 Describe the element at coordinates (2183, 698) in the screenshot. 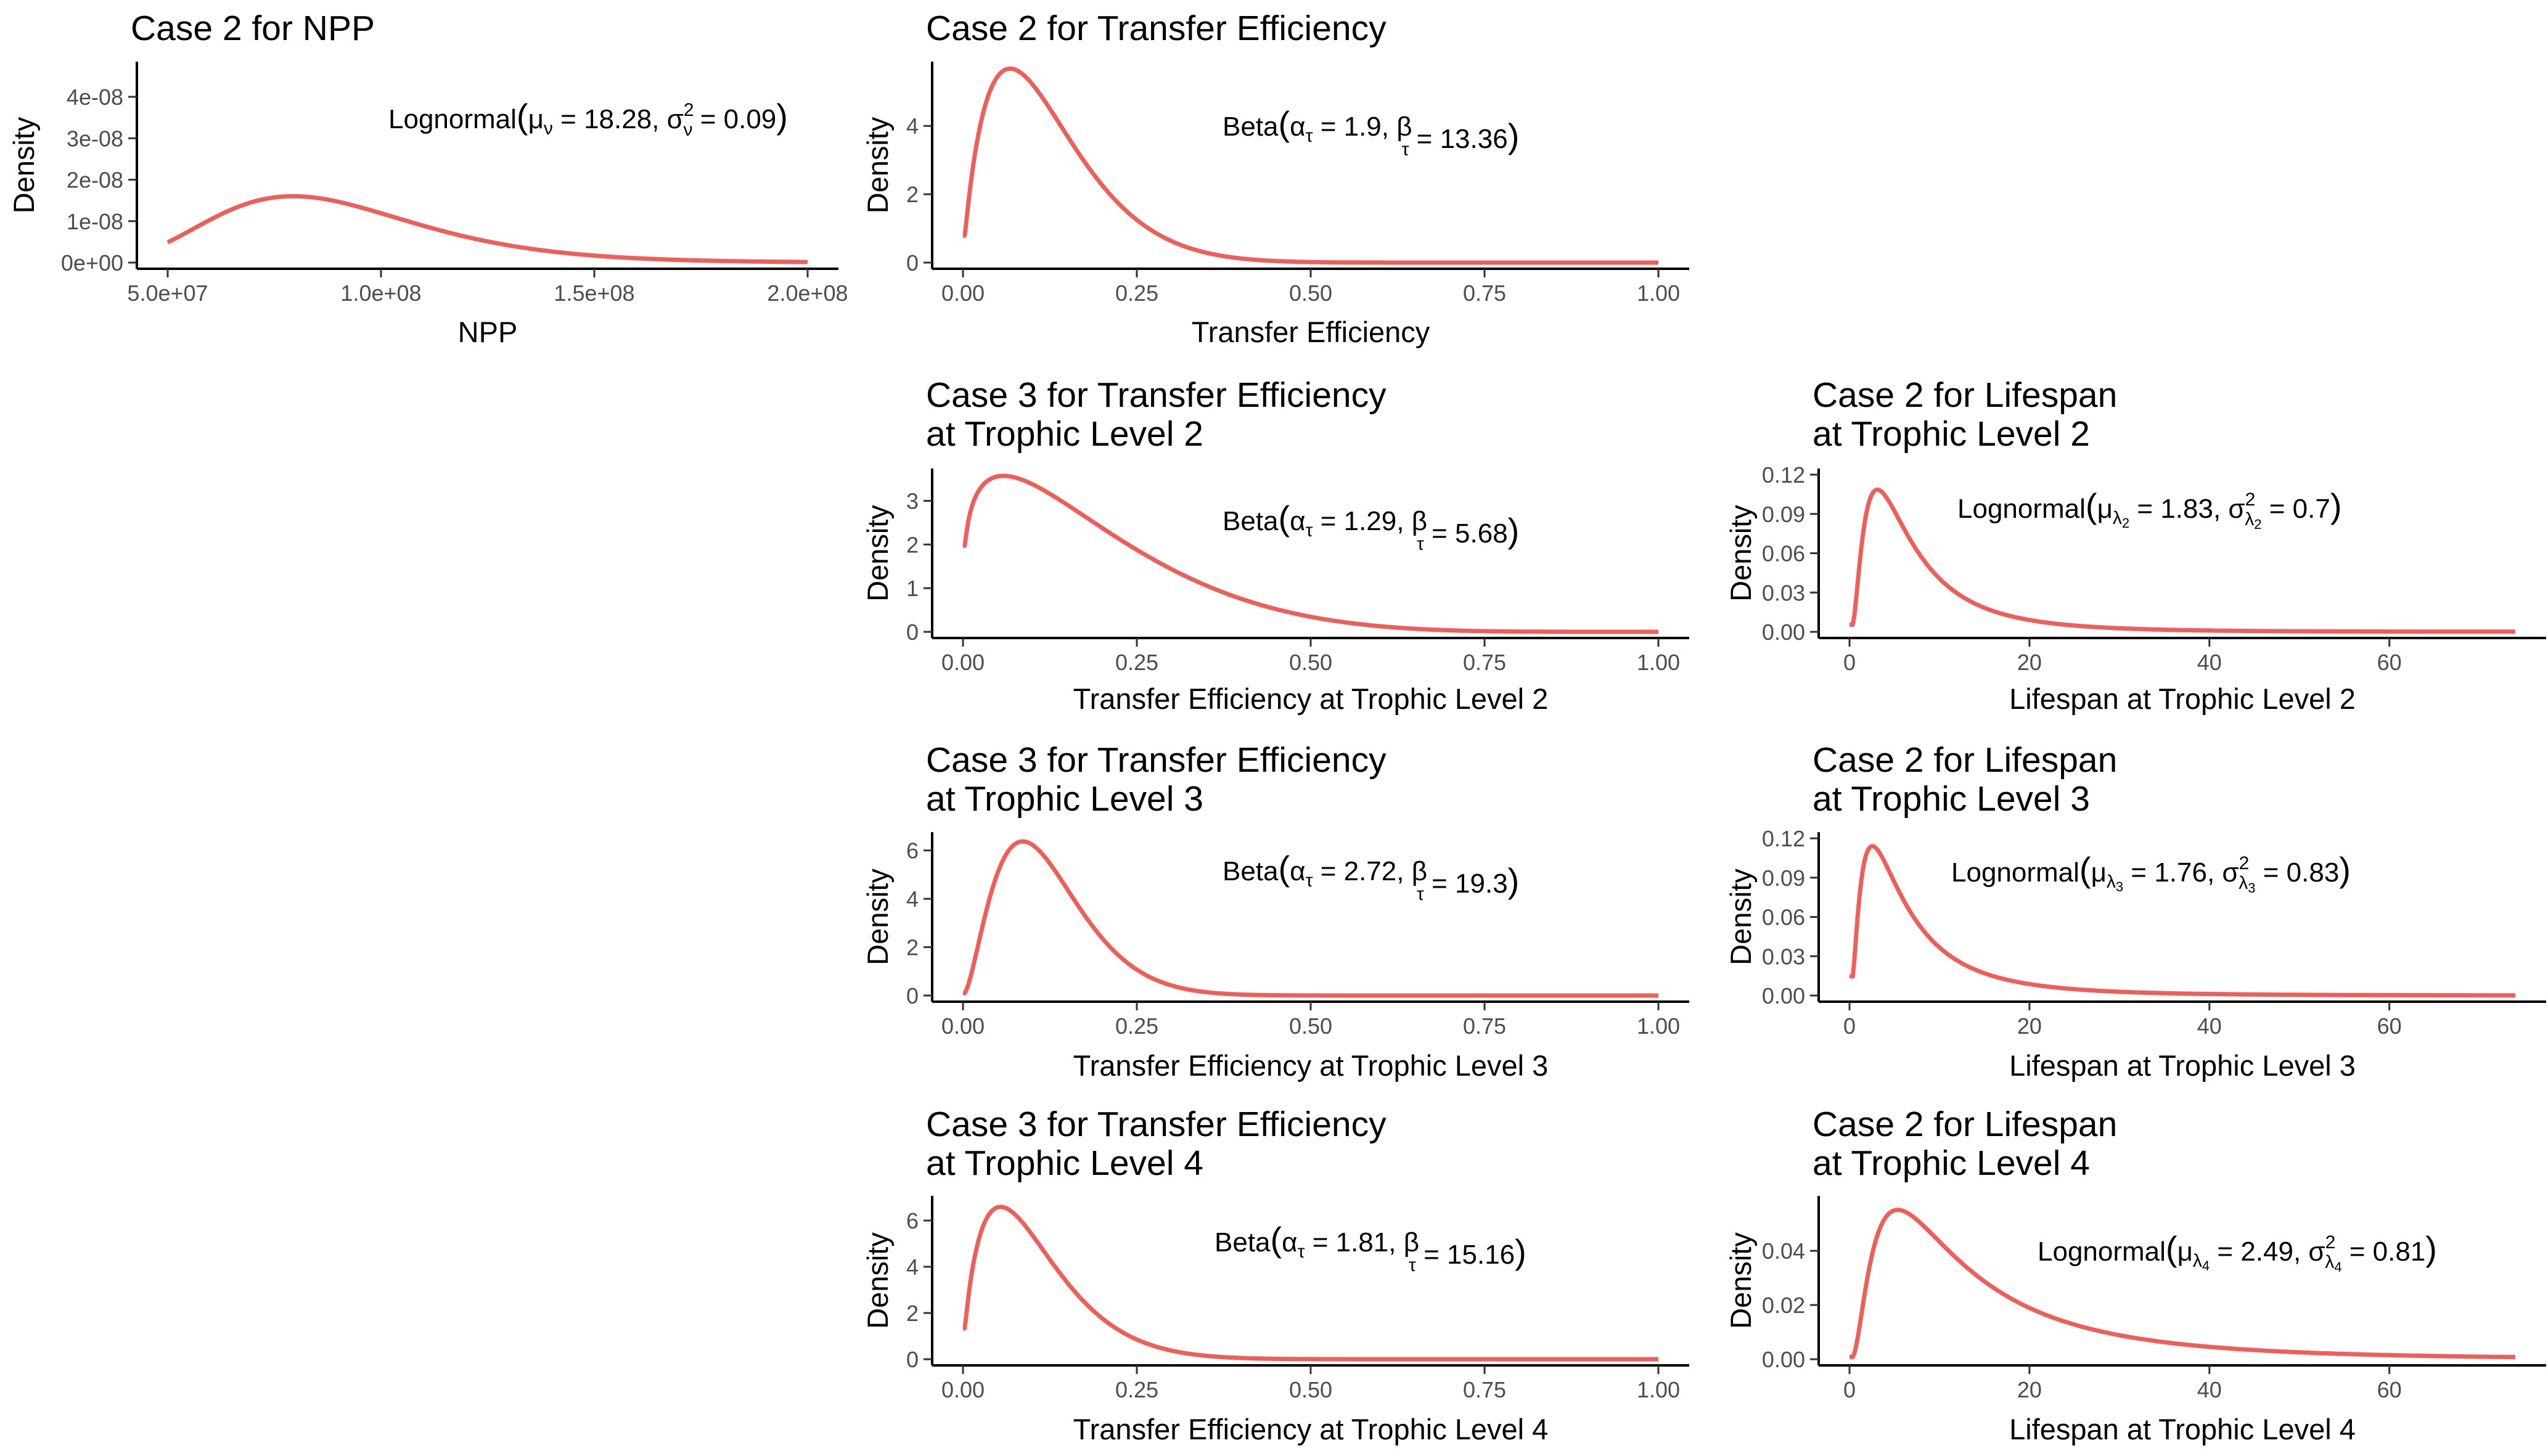

I see `x-axis-label: Lifespan at Trophic Level 2` at that location.